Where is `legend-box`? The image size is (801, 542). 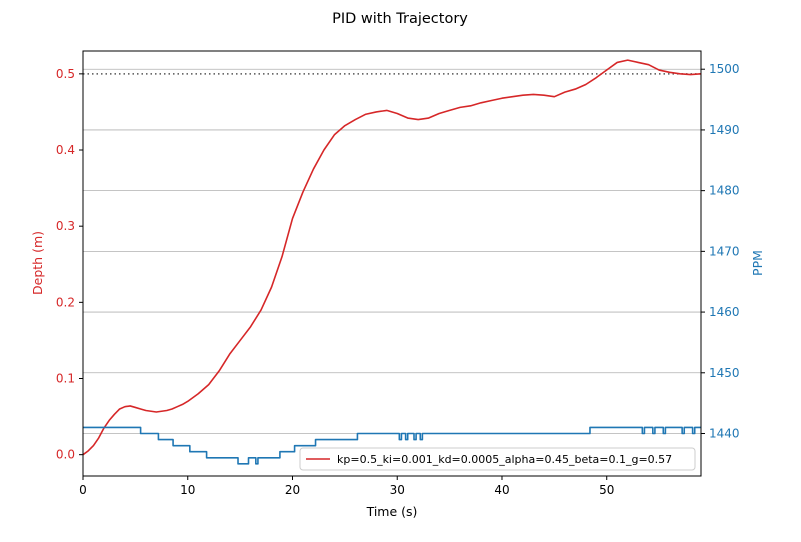 legend-box is located at coordinates (497, 459).